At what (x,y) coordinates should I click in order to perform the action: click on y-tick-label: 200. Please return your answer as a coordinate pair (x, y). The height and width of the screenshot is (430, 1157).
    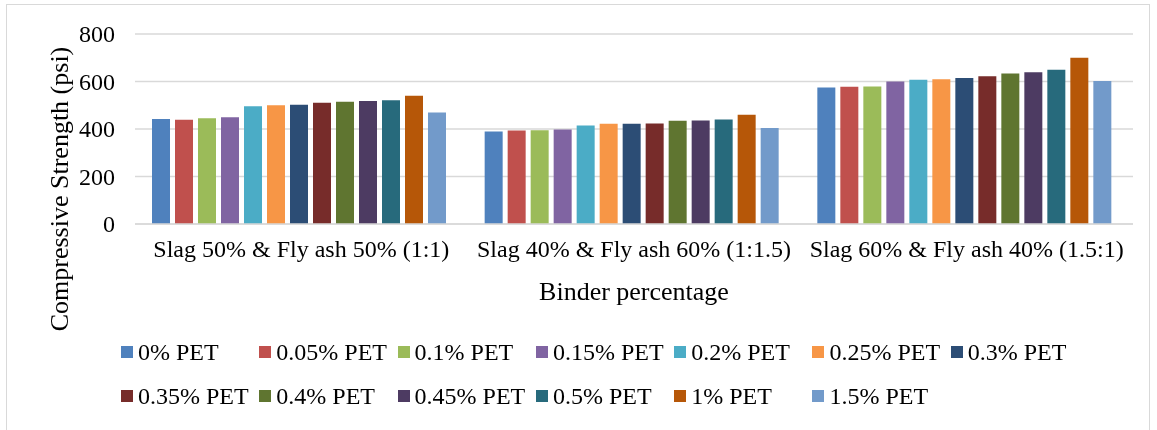
    Looking at the image, I should click on (97, 176).